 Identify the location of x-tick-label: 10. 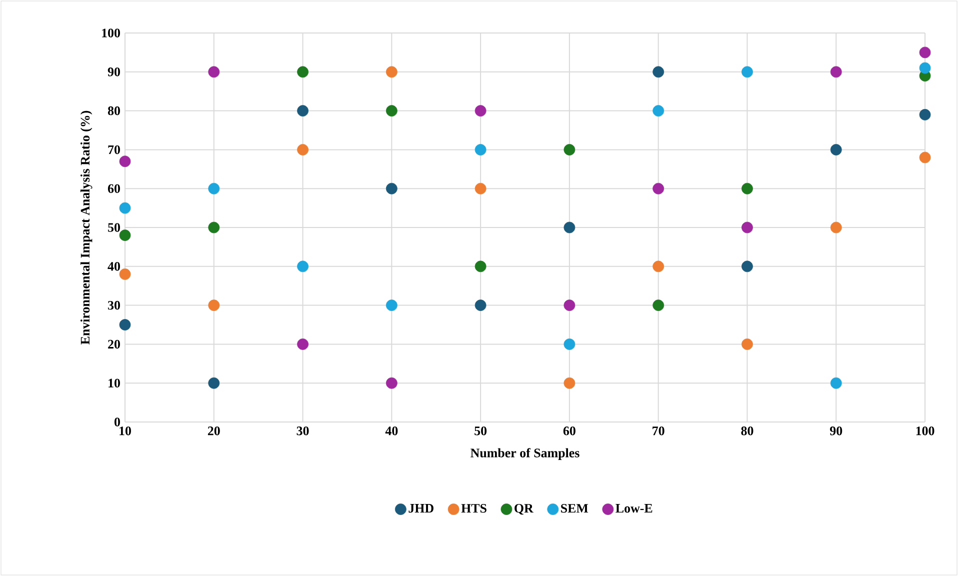
(125, 431).